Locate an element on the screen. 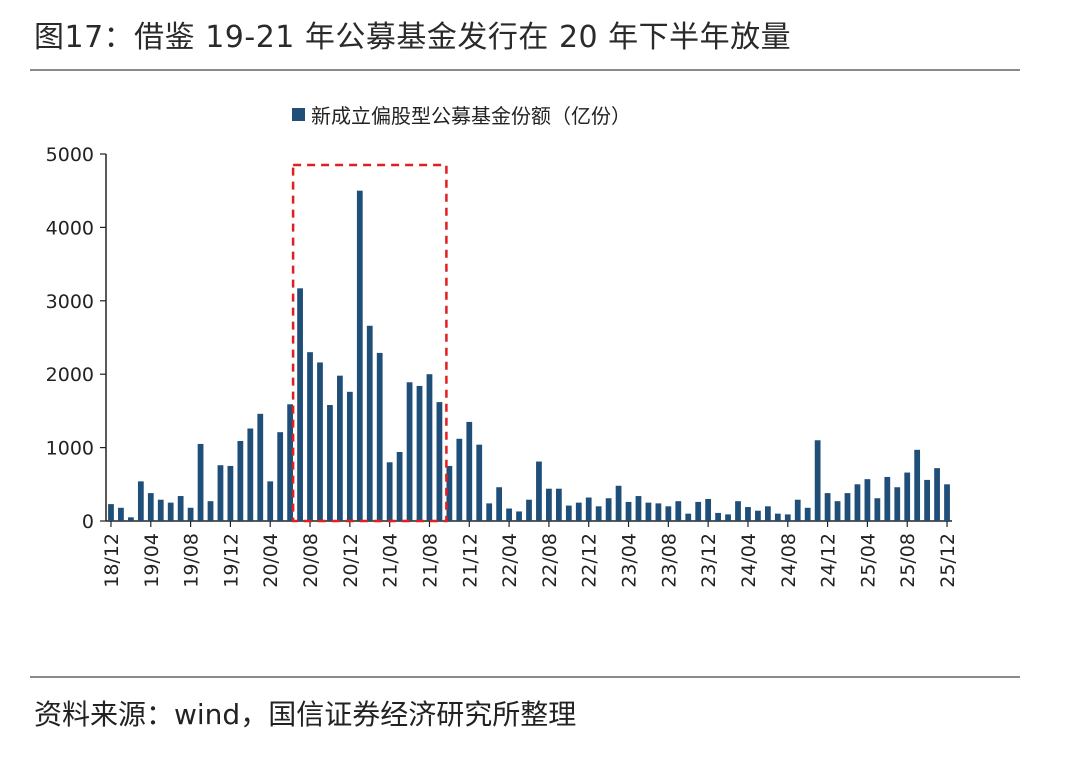 Image resolution: width=1080 pixels, height=774 pixels. legend-label: 新成立偏股型公募基金份额（亿份） is located at coordinates (471, 116).